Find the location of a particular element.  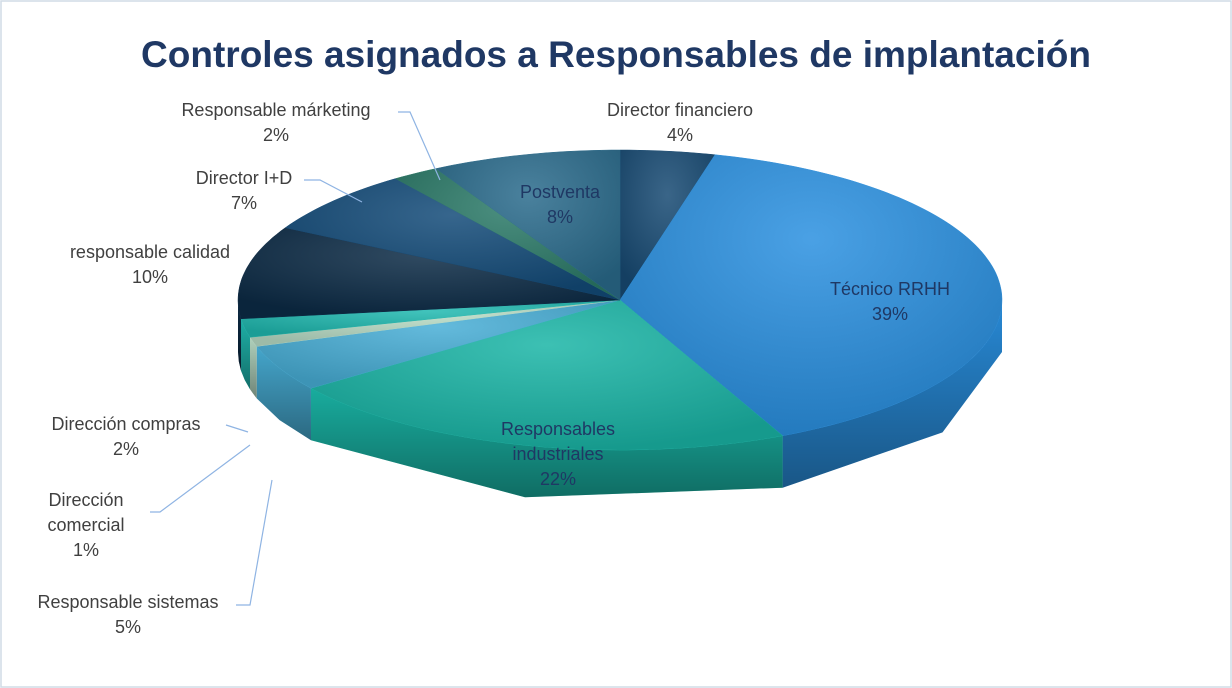

label-name: Responsable sistemas is located at coordinates (128, 602).